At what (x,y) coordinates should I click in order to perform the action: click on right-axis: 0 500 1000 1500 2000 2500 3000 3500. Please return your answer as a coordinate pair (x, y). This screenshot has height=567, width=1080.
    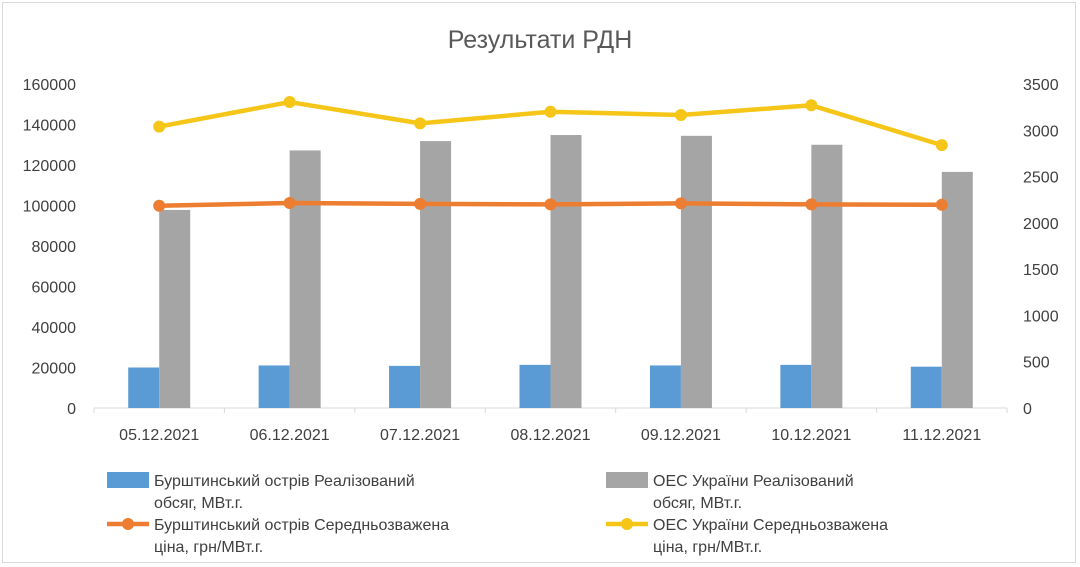
    Looking at the image, I should click on (1041, 247).